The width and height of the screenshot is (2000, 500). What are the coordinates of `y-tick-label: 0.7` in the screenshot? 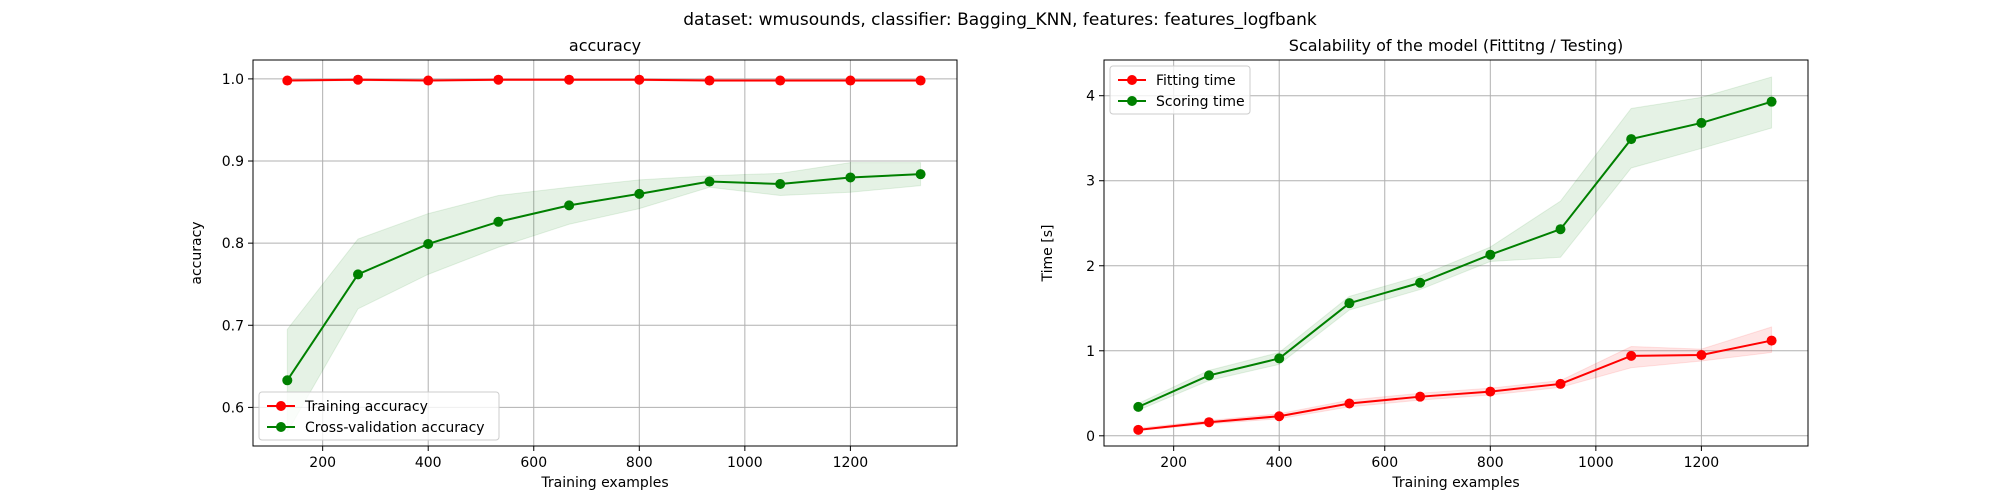 It's located at (233, 326).